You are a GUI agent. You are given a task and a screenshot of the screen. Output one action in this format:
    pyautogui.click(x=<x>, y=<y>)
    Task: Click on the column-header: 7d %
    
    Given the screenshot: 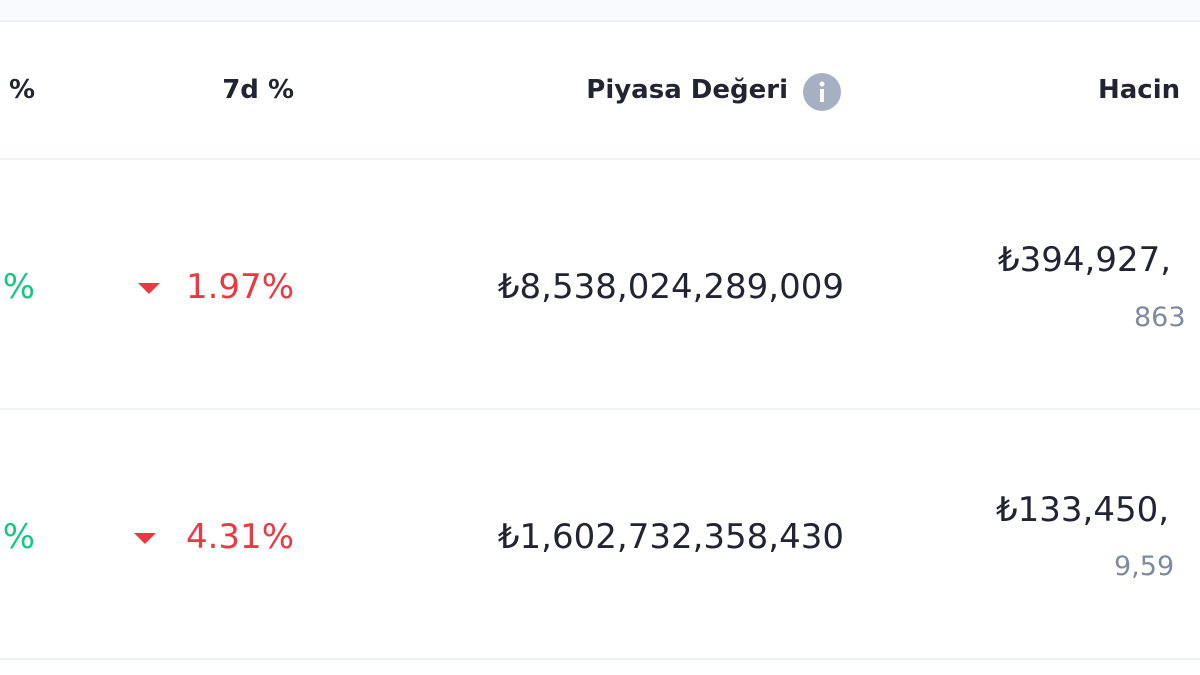 What is the action you would take?
    pyautogui.click(x=258, y=90)
    